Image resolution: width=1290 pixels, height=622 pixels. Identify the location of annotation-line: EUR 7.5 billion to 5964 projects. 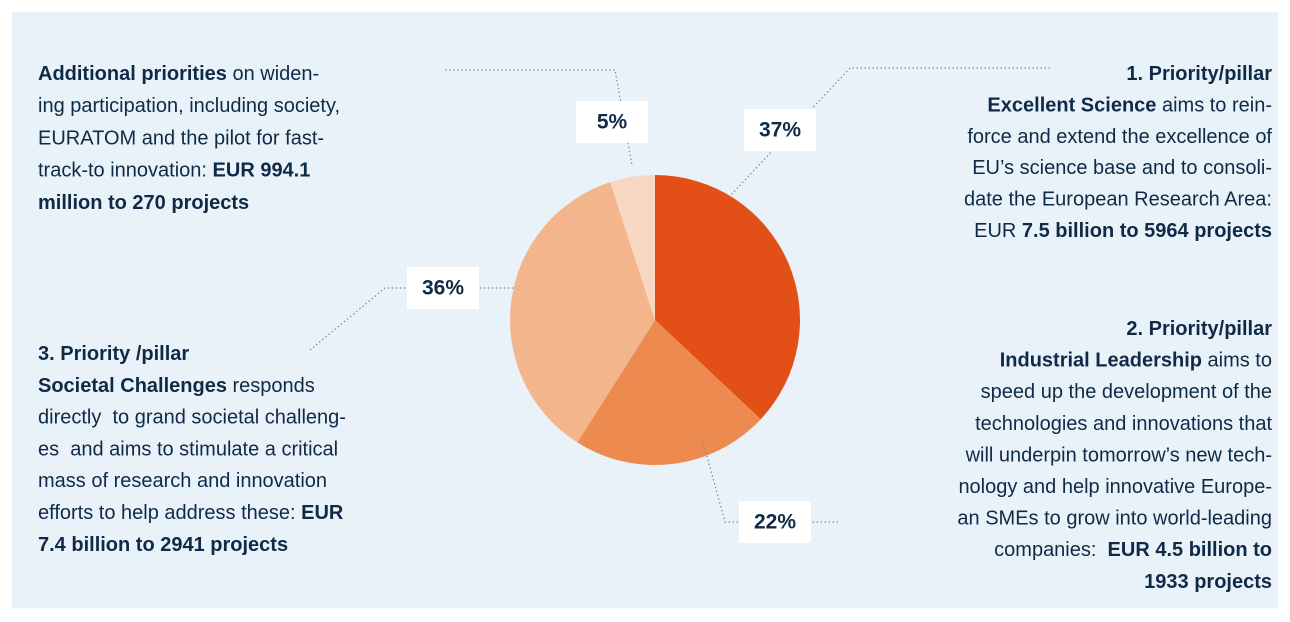
(1123, 231).